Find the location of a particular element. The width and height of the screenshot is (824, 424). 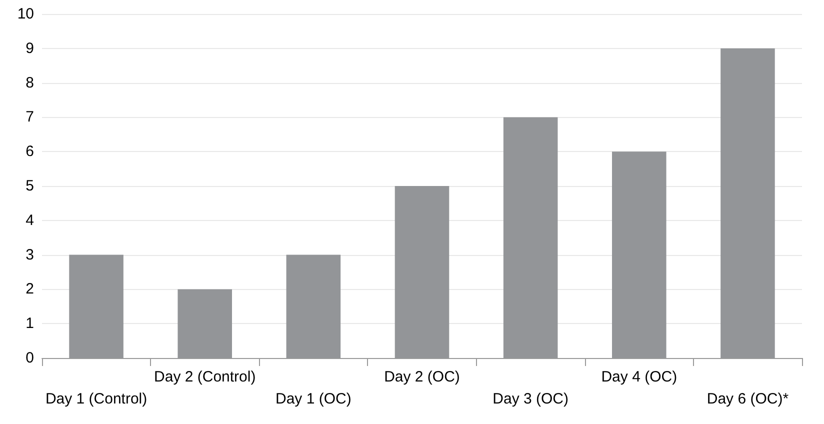

y-tick-label: 9 is located at coordinates (30, 48).